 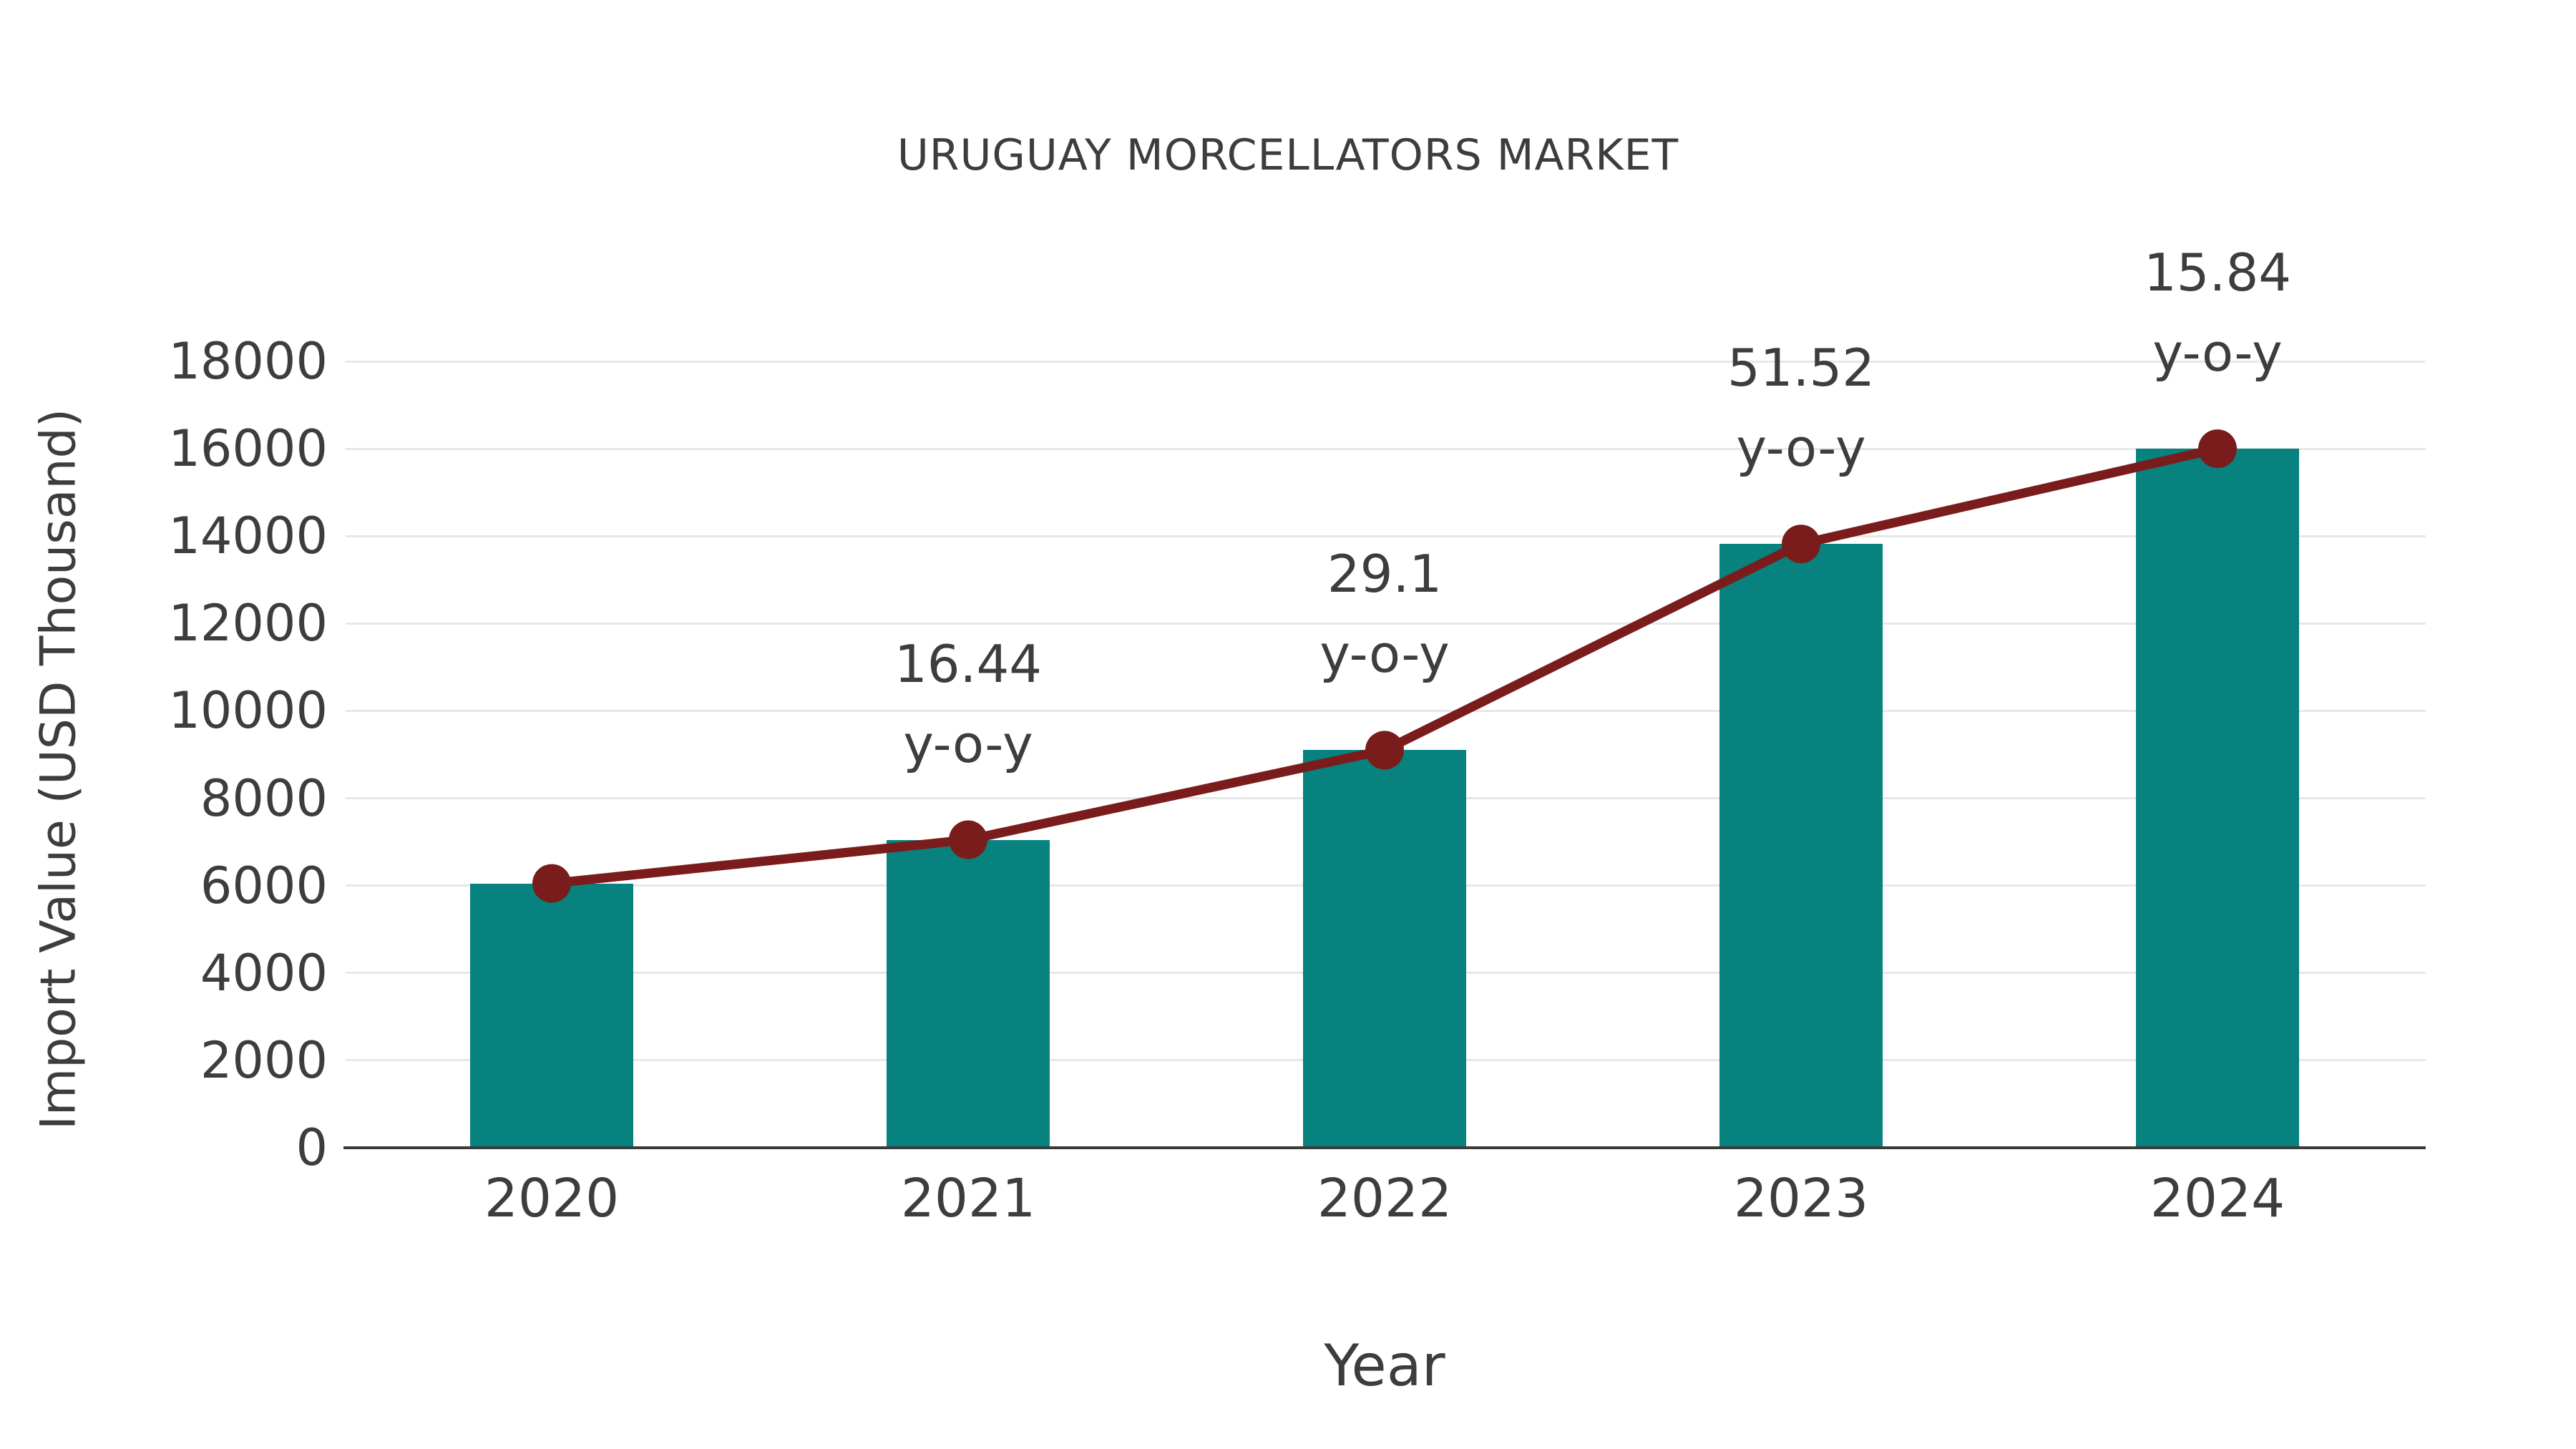 What do you see at coordinates (248, 536) in the screenshot?
I see `y-tick-label-14000: 14000` at bounding box center [248, 536].